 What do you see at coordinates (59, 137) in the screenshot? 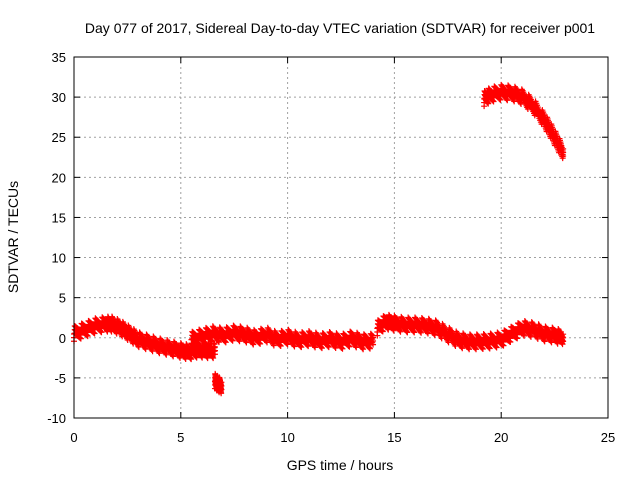
I see `y-tick-label: 25` at bounding box center [59, 137].